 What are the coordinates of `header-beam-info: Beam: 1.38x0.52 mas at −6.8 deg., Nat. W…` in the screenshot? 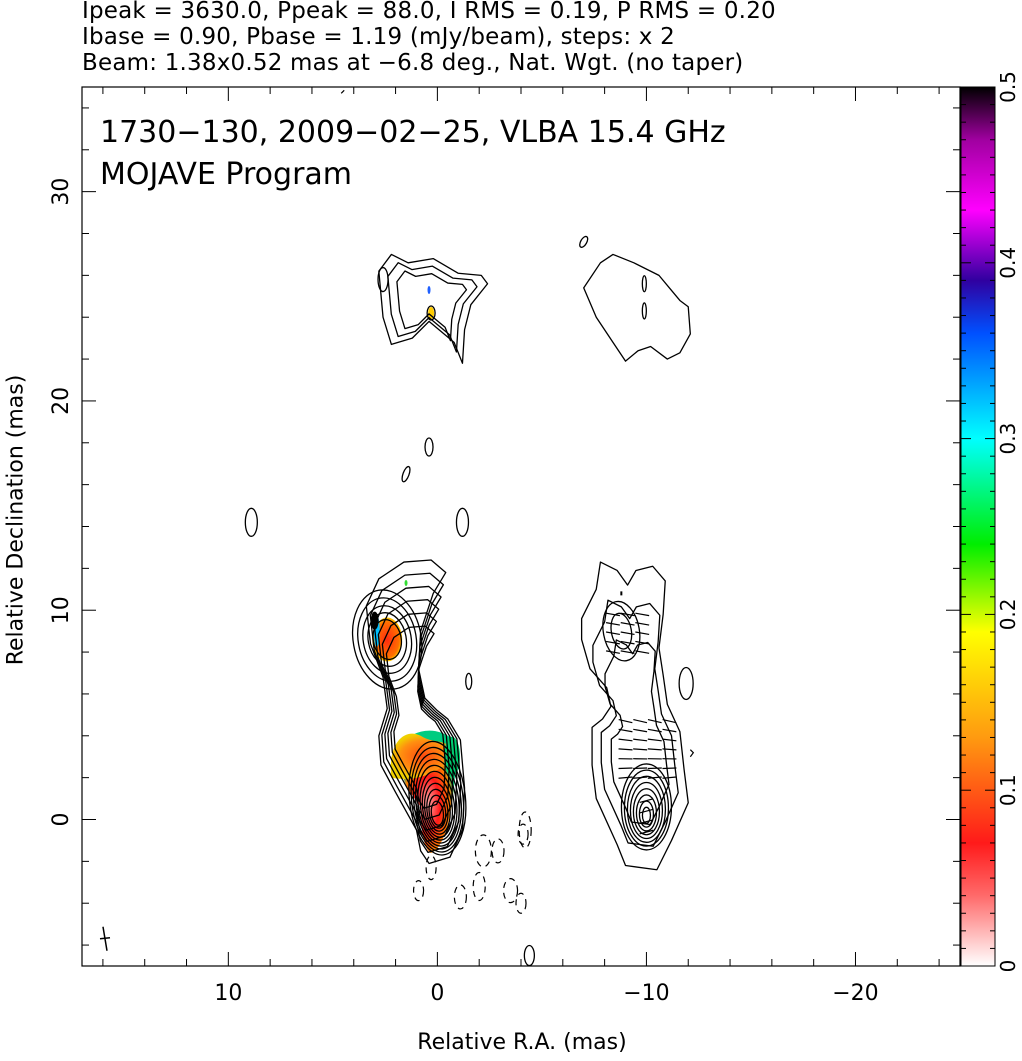 It's located at (413, 63).